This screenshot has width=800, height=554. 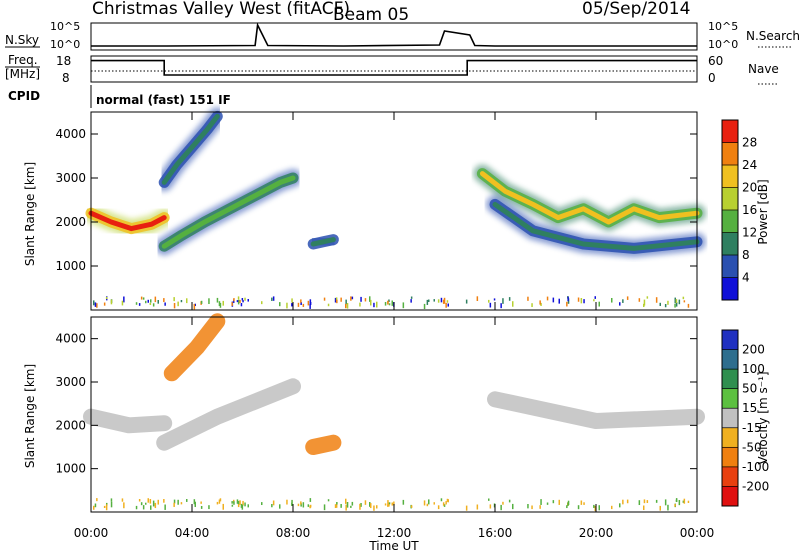 I want to click on velocity-colorbar-tick-label: 100, so click(x=753, y=369).